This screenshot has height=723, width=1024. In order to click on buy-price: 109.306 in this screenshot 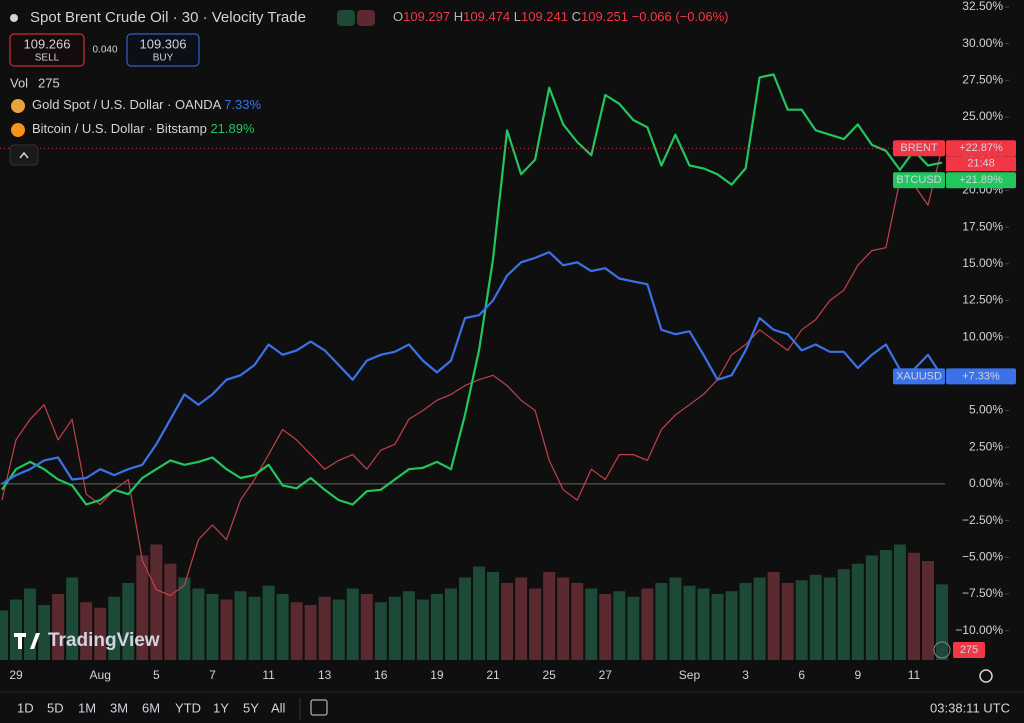, I will do `click(163, 43)`.